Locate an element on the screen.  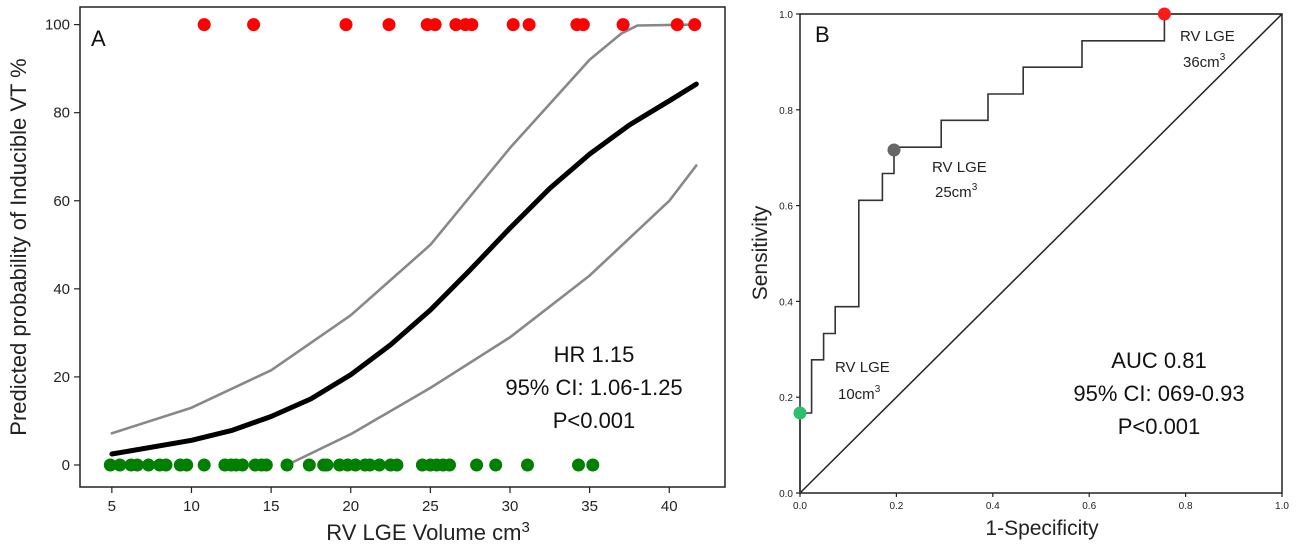
marker-label-36-text: 36cm is located at coordinates (1201, 62).